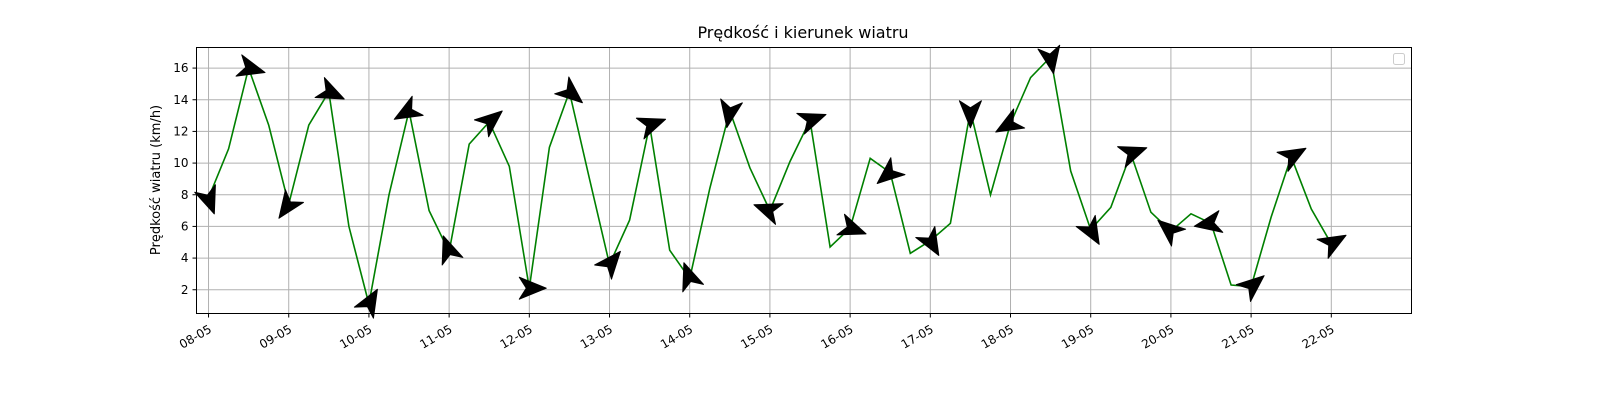 The image size is (1600, 400). What do you see at coordinates (180, 68) in the screenshot?
I see `y-tick-label: 16` at bounding box center [180, 68].